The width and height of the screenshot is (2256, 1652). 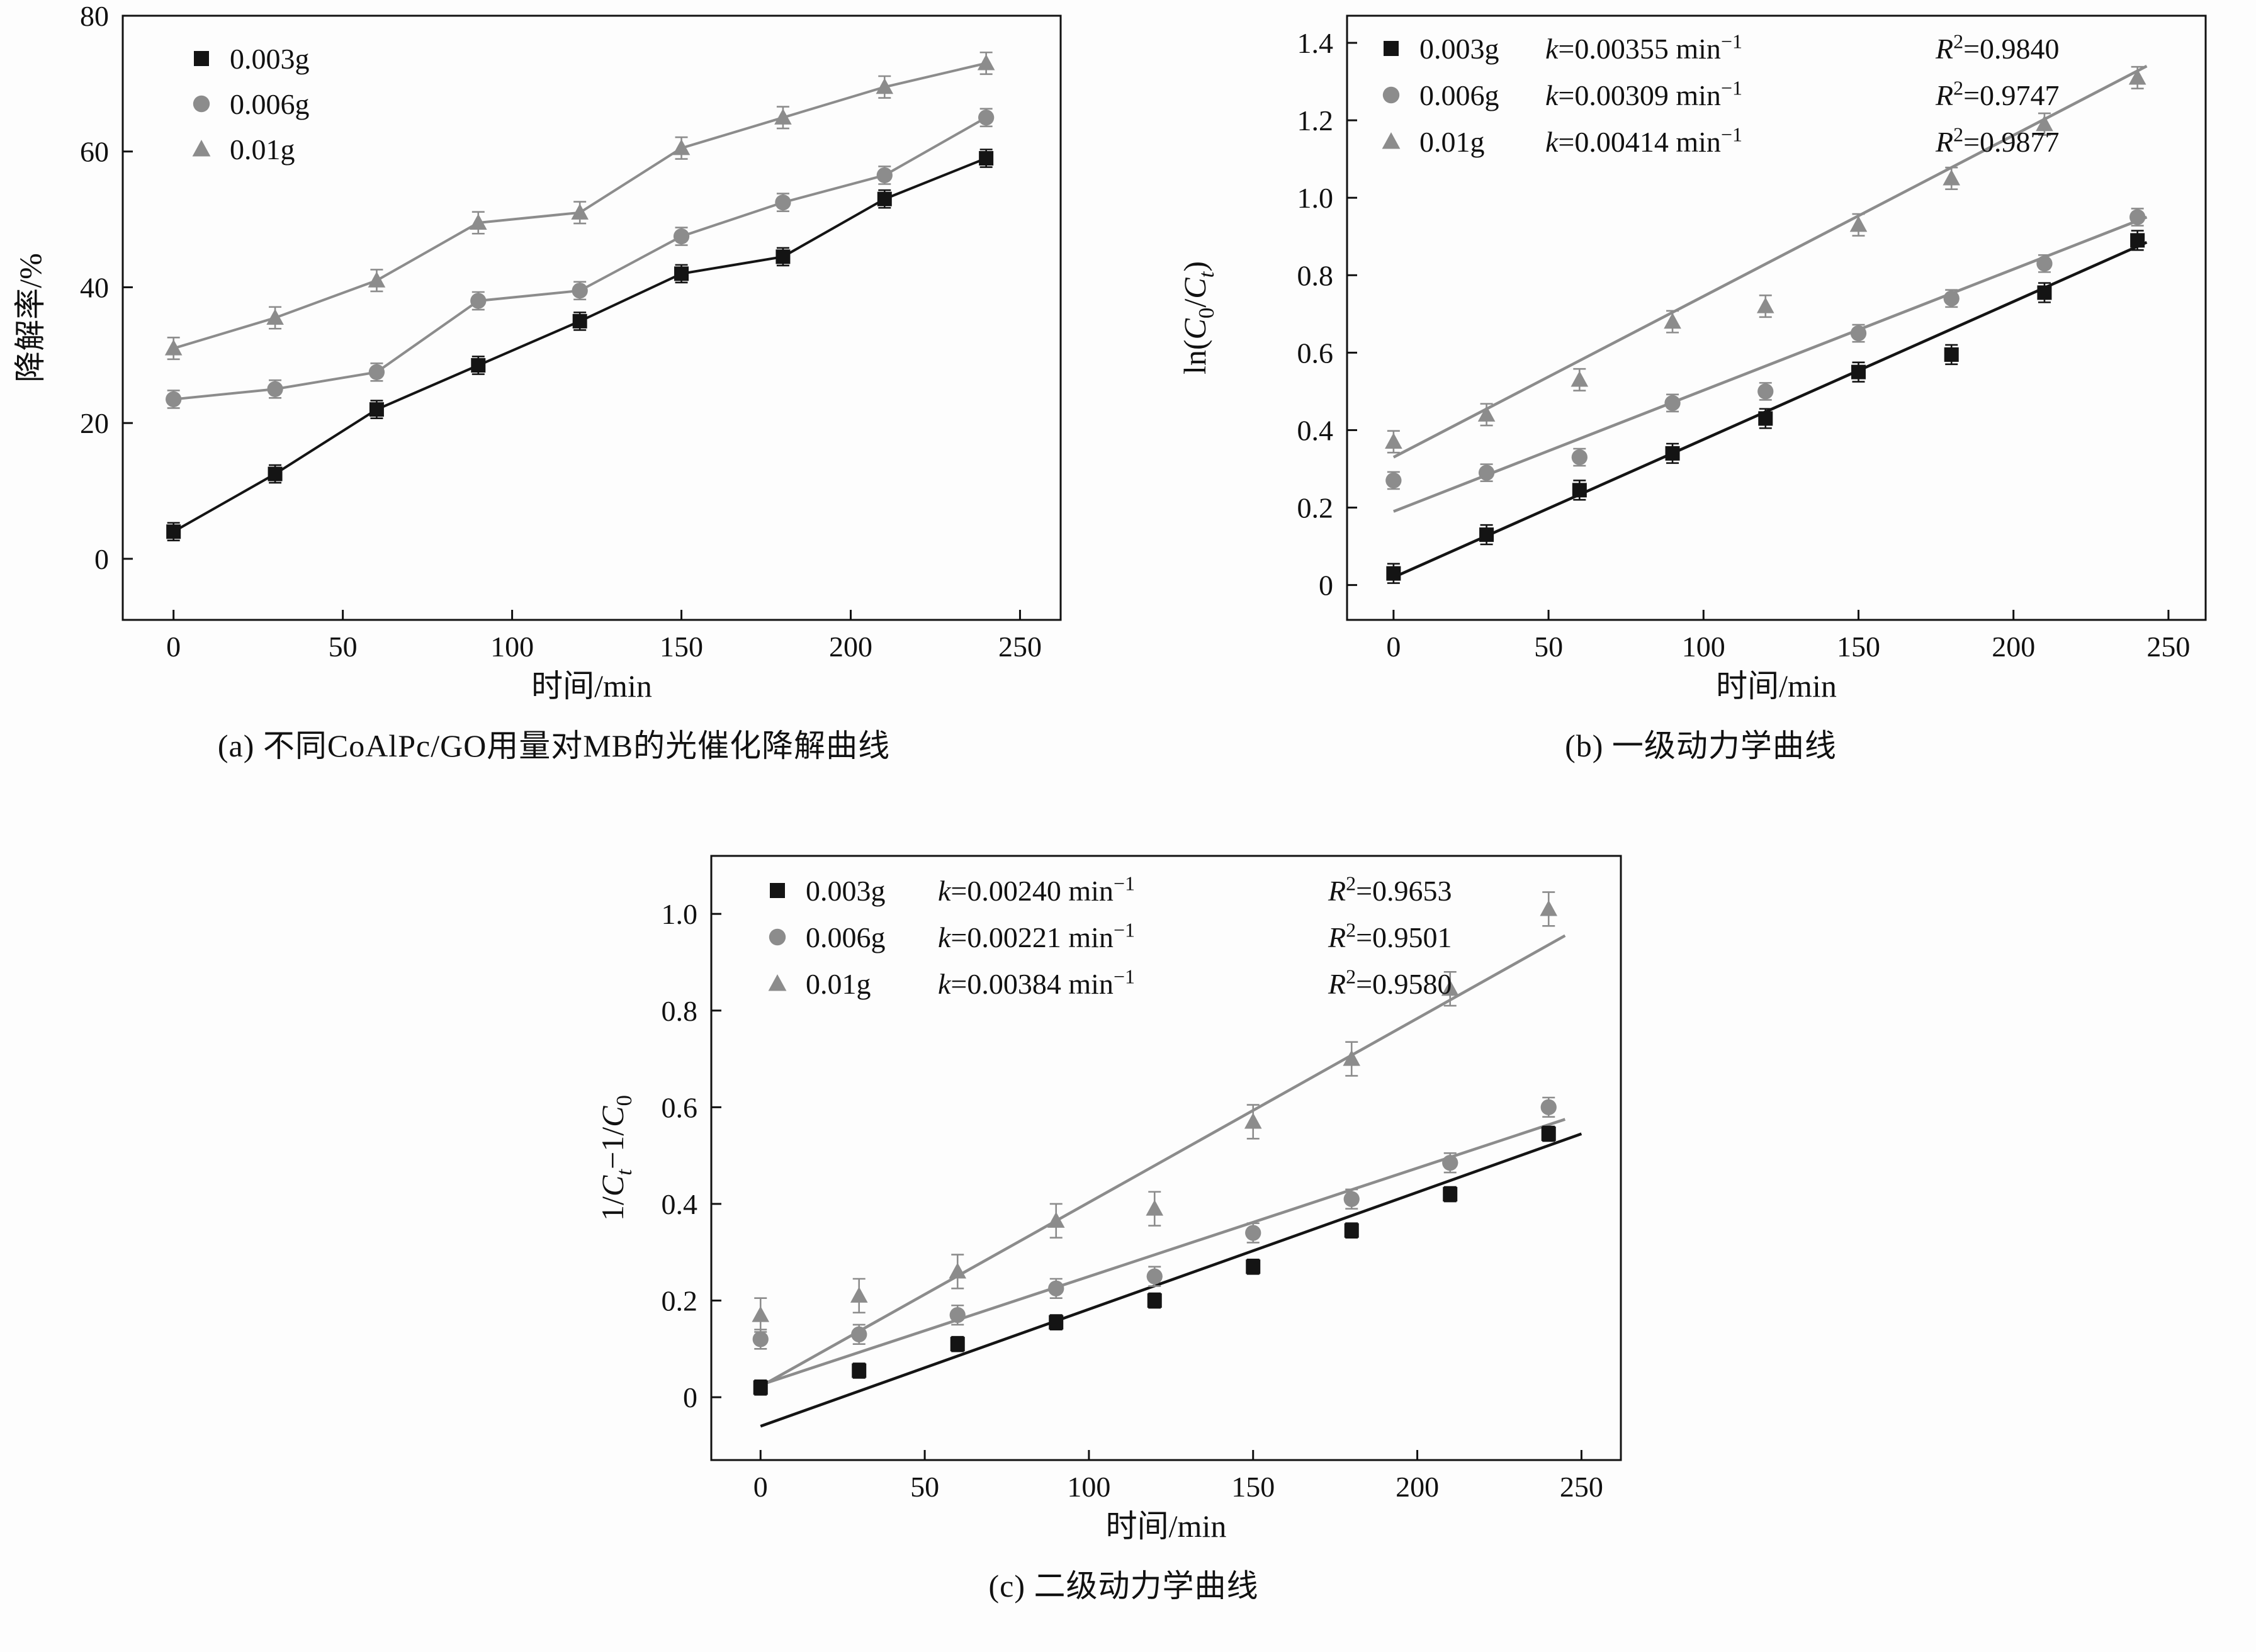 What do you see at coordinates (1315, 508) in the screenshot?
I see `text-token: 0.2` at bounding box center [1315, 508].